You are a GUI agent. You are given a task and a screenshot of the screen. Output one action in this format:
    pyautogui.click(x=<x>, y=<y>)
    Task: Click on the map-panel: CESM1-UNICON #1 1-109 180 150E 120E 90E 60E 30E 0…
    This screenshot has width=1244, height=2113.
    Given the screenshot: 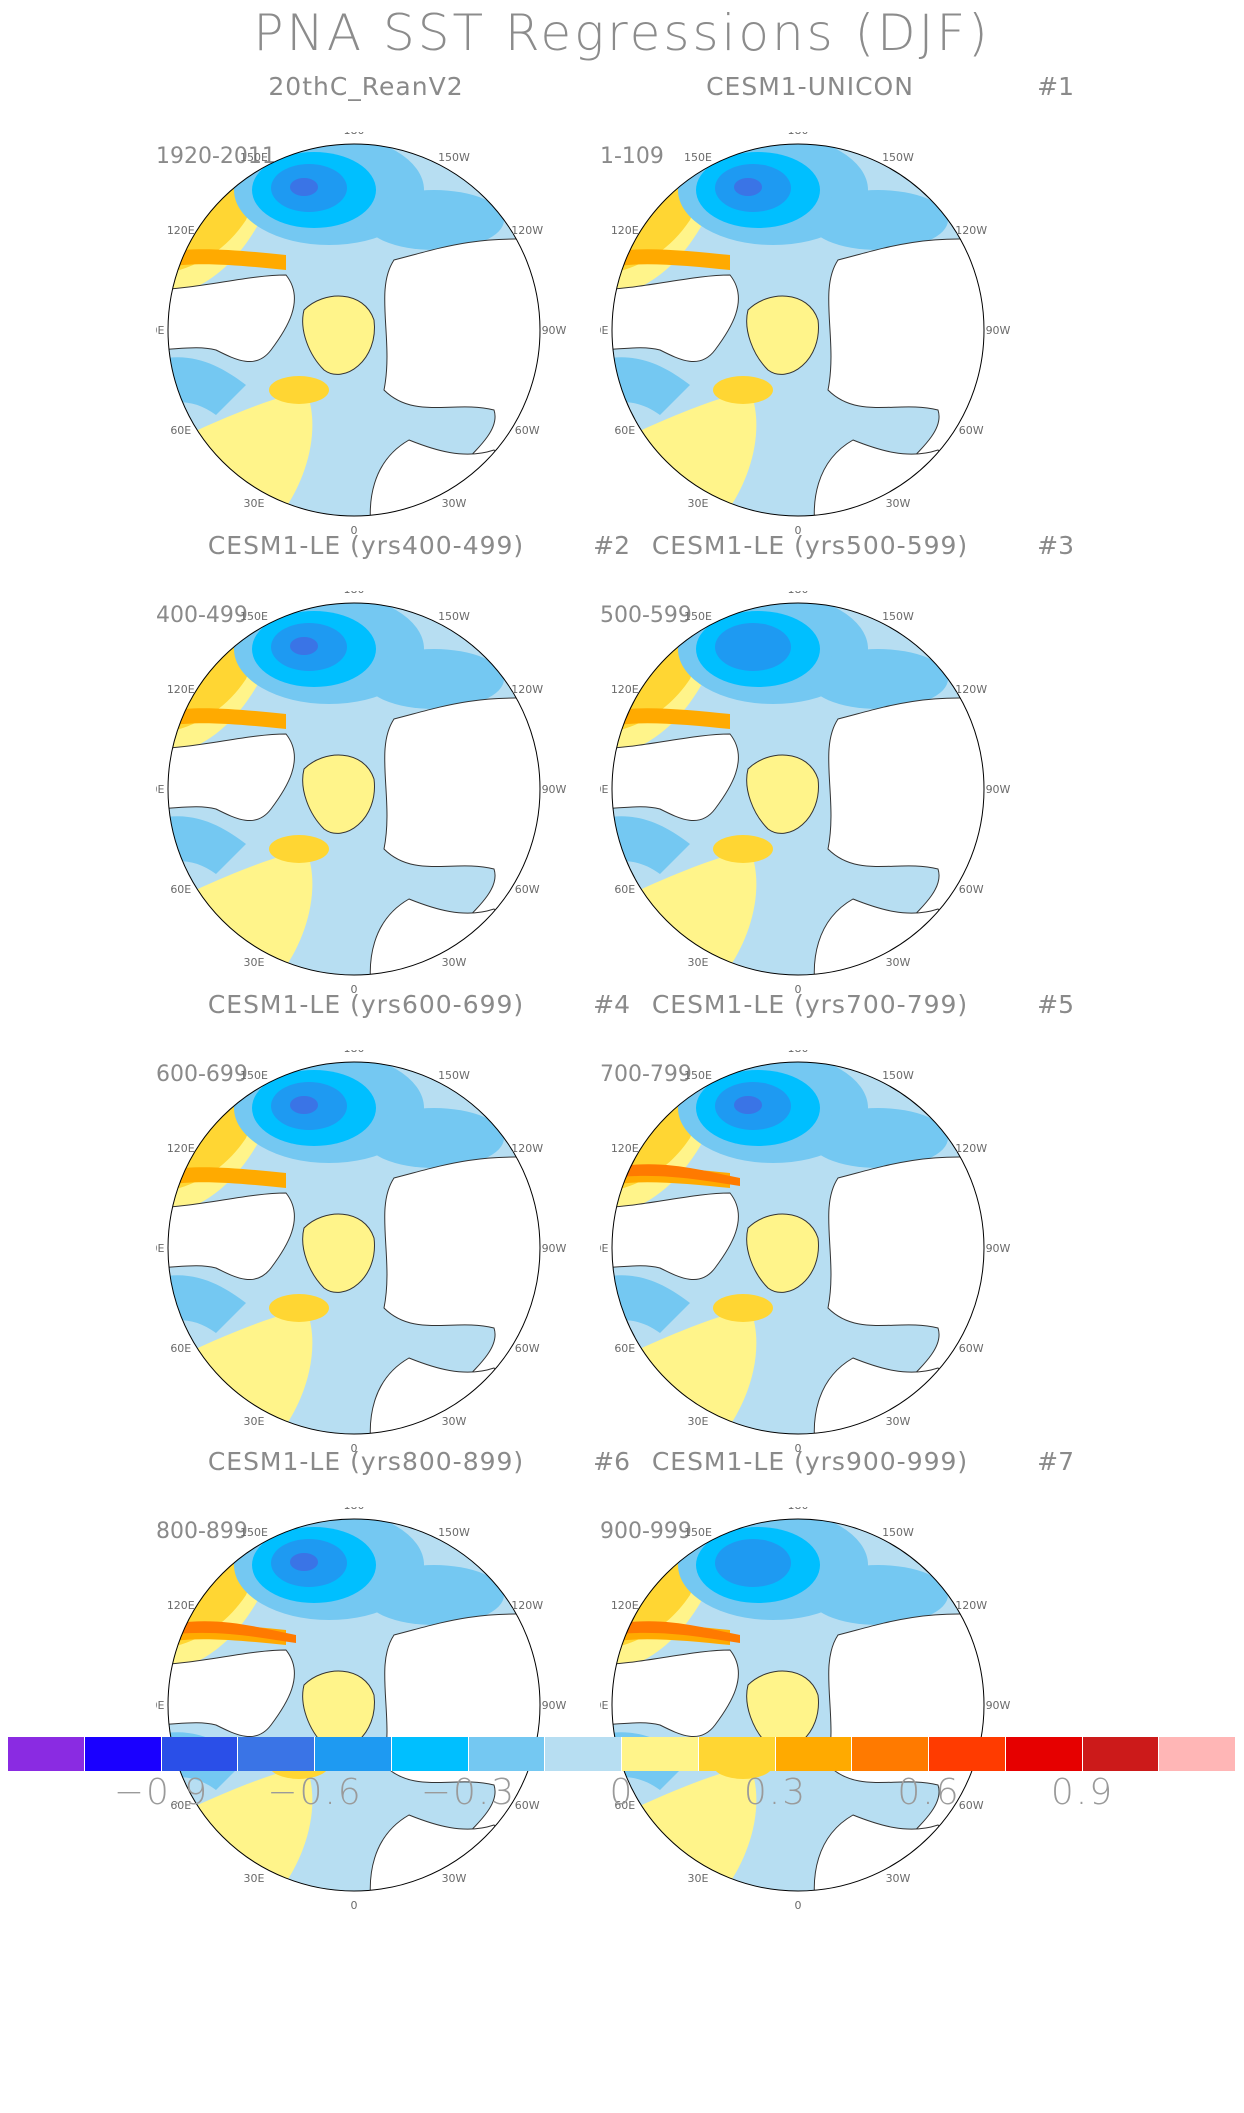 What is the action you would take?
    pyautogui.click(x=840, y=309)
    